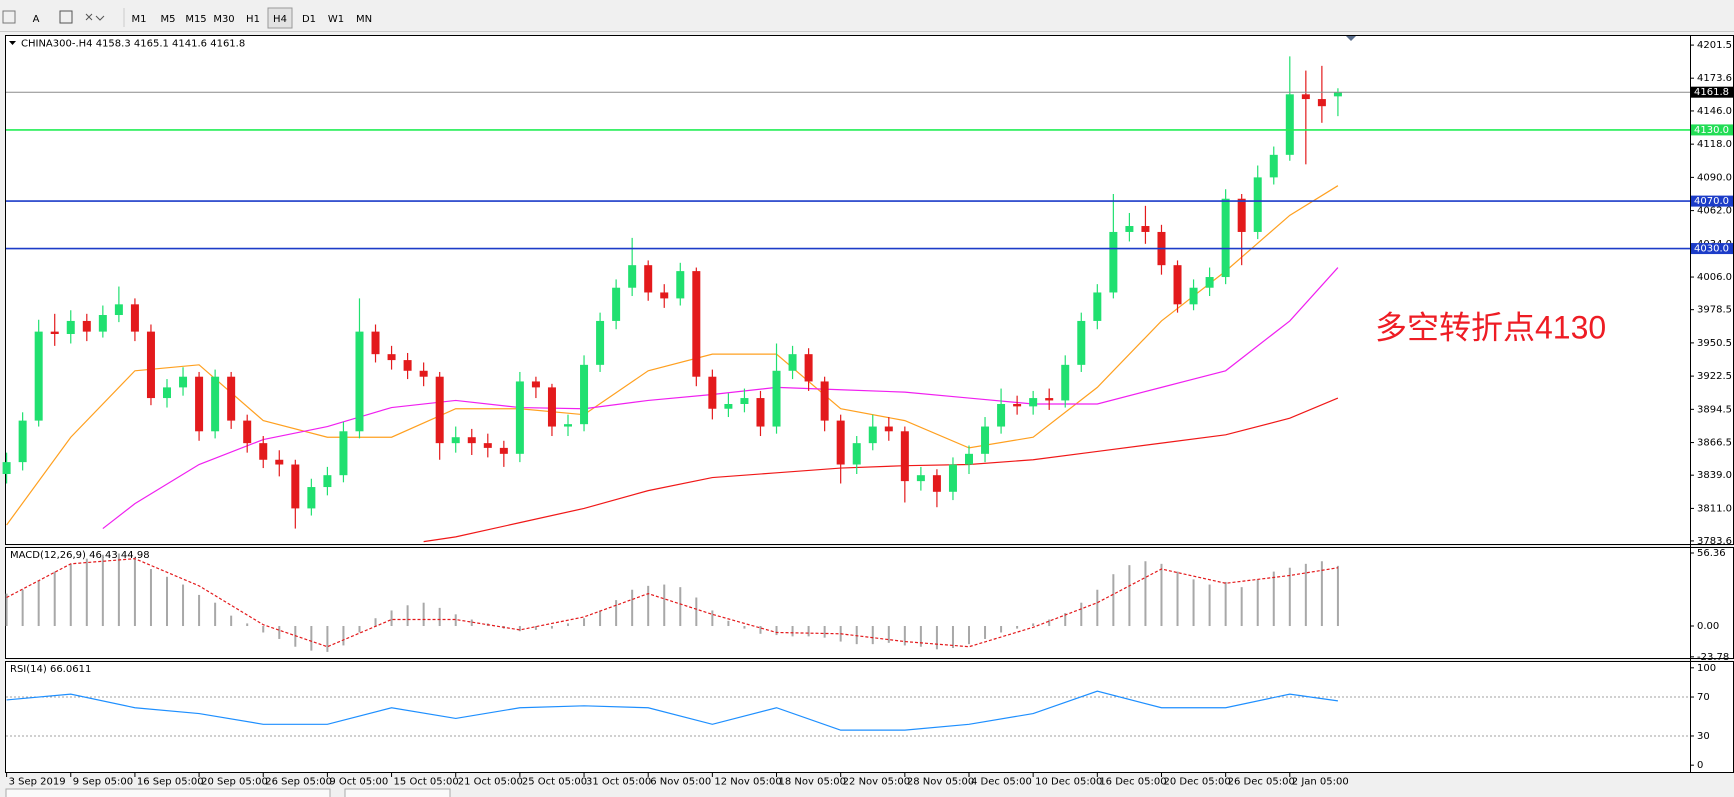 The width and height of the screenshot is (1734, 797). Describe the element at coordinates (1714, 177) in the screenshot. I see `y-tick-label: 4090.0` at that location.